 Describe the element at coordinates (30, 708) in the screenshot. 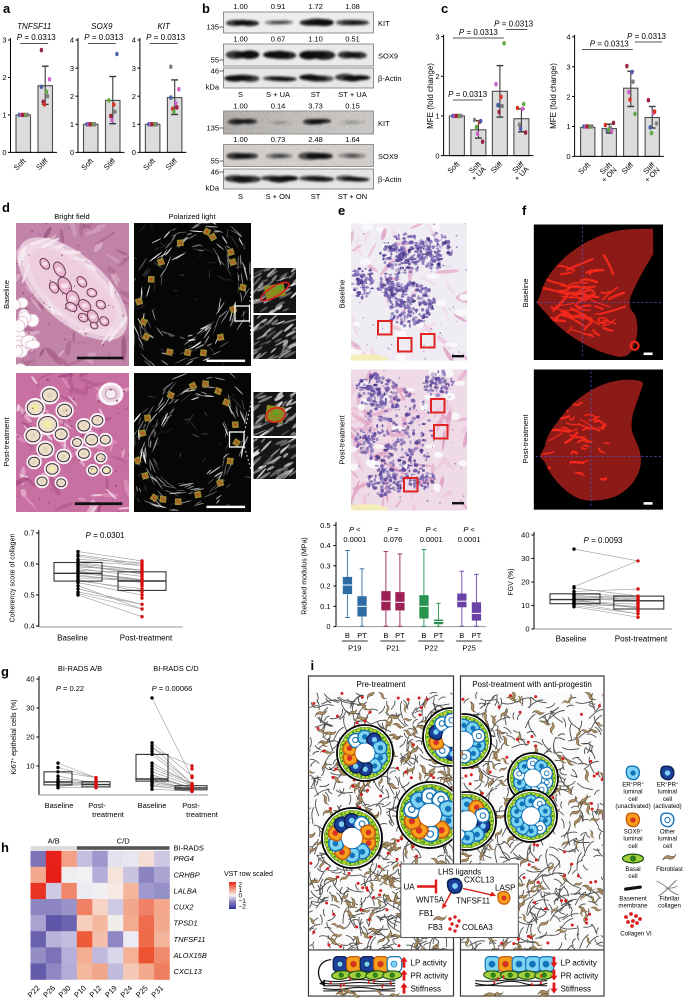

I see `svg-text: 30` at that location.